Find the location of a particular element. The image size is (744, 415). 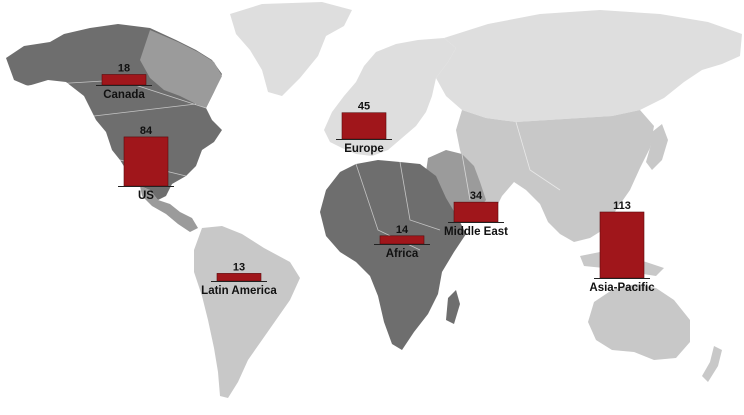

madagascar-shape is located at coordinates (453, 307).